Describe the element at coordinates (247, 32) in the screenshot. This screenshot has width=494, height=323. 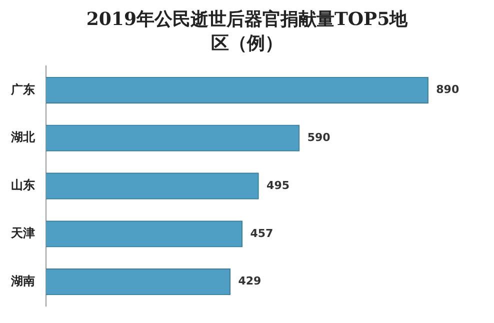
I see `chart-title: 2019年公民逝世后器官捐献量TOP5地区（例）` at that location.